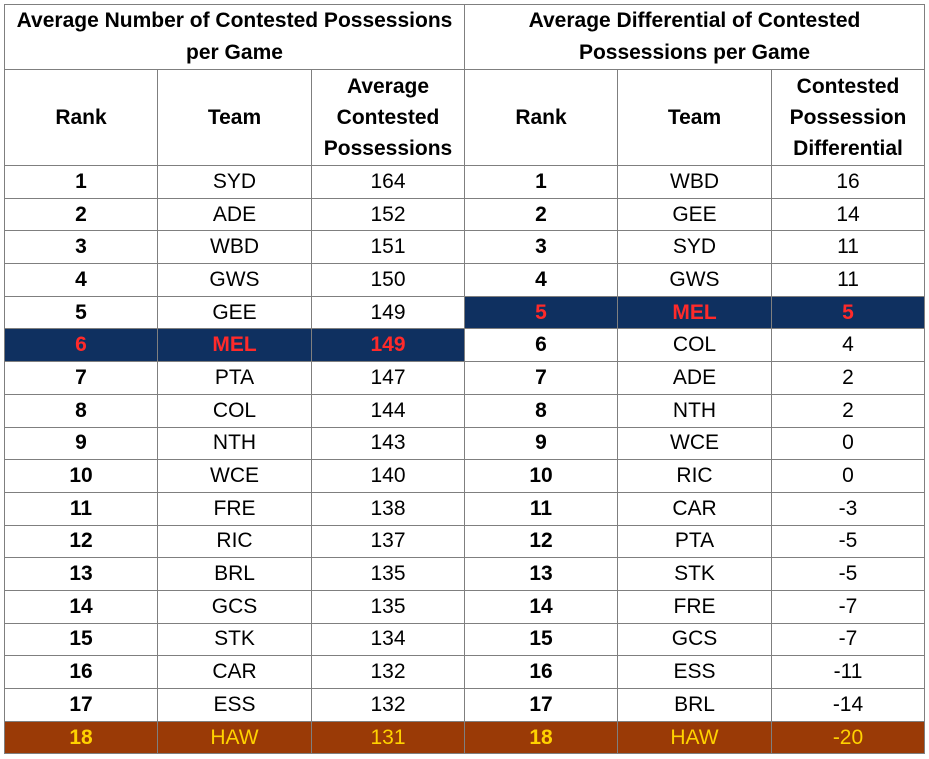 The image size is (929, 759). I want to click on right-value-cell: -7, so click(848, 606).